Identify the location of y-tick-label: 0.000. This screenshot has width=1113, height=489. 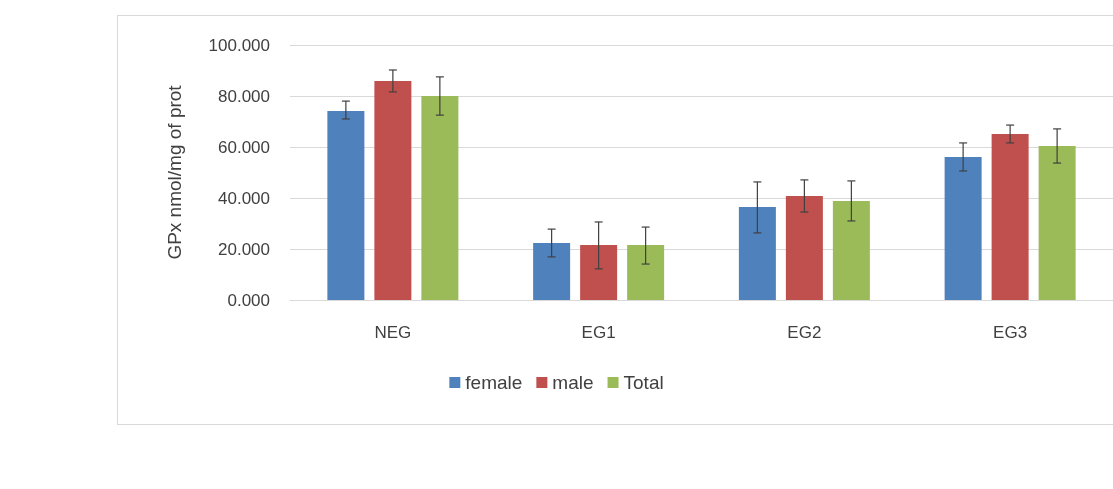
(248, 300).